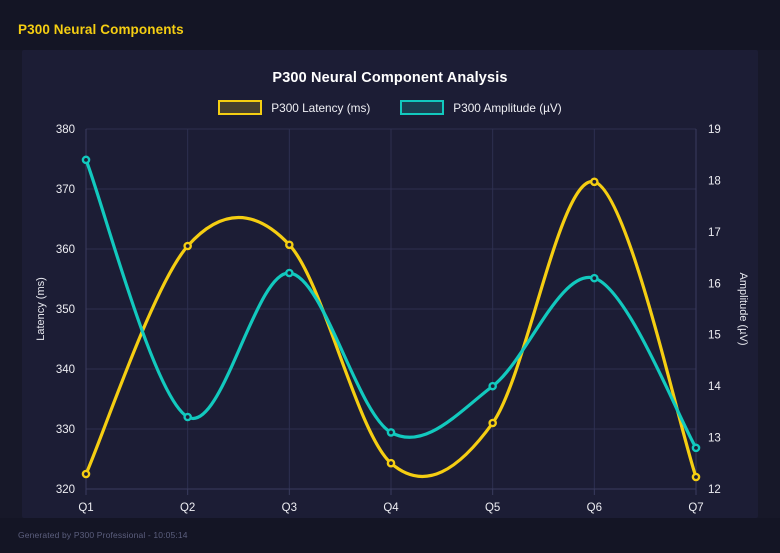 The width and height of the screenshot is (780, 553). Describe the element at coordinates (714, 387) in the screenshot. I see `right-axis-tick-label: 14` at that location.